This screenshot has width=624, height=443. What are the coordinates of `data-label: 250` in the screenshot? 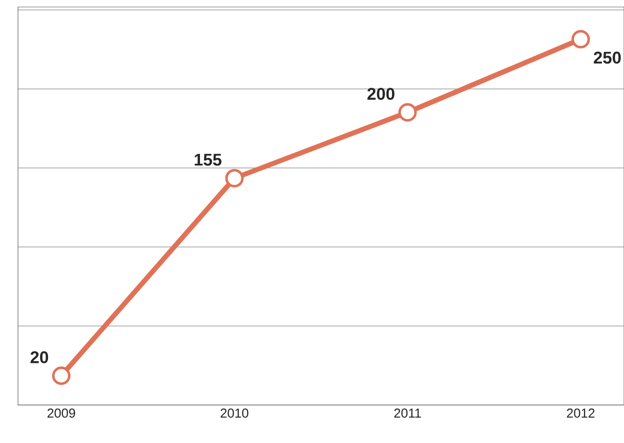 It's located at (607, 58).